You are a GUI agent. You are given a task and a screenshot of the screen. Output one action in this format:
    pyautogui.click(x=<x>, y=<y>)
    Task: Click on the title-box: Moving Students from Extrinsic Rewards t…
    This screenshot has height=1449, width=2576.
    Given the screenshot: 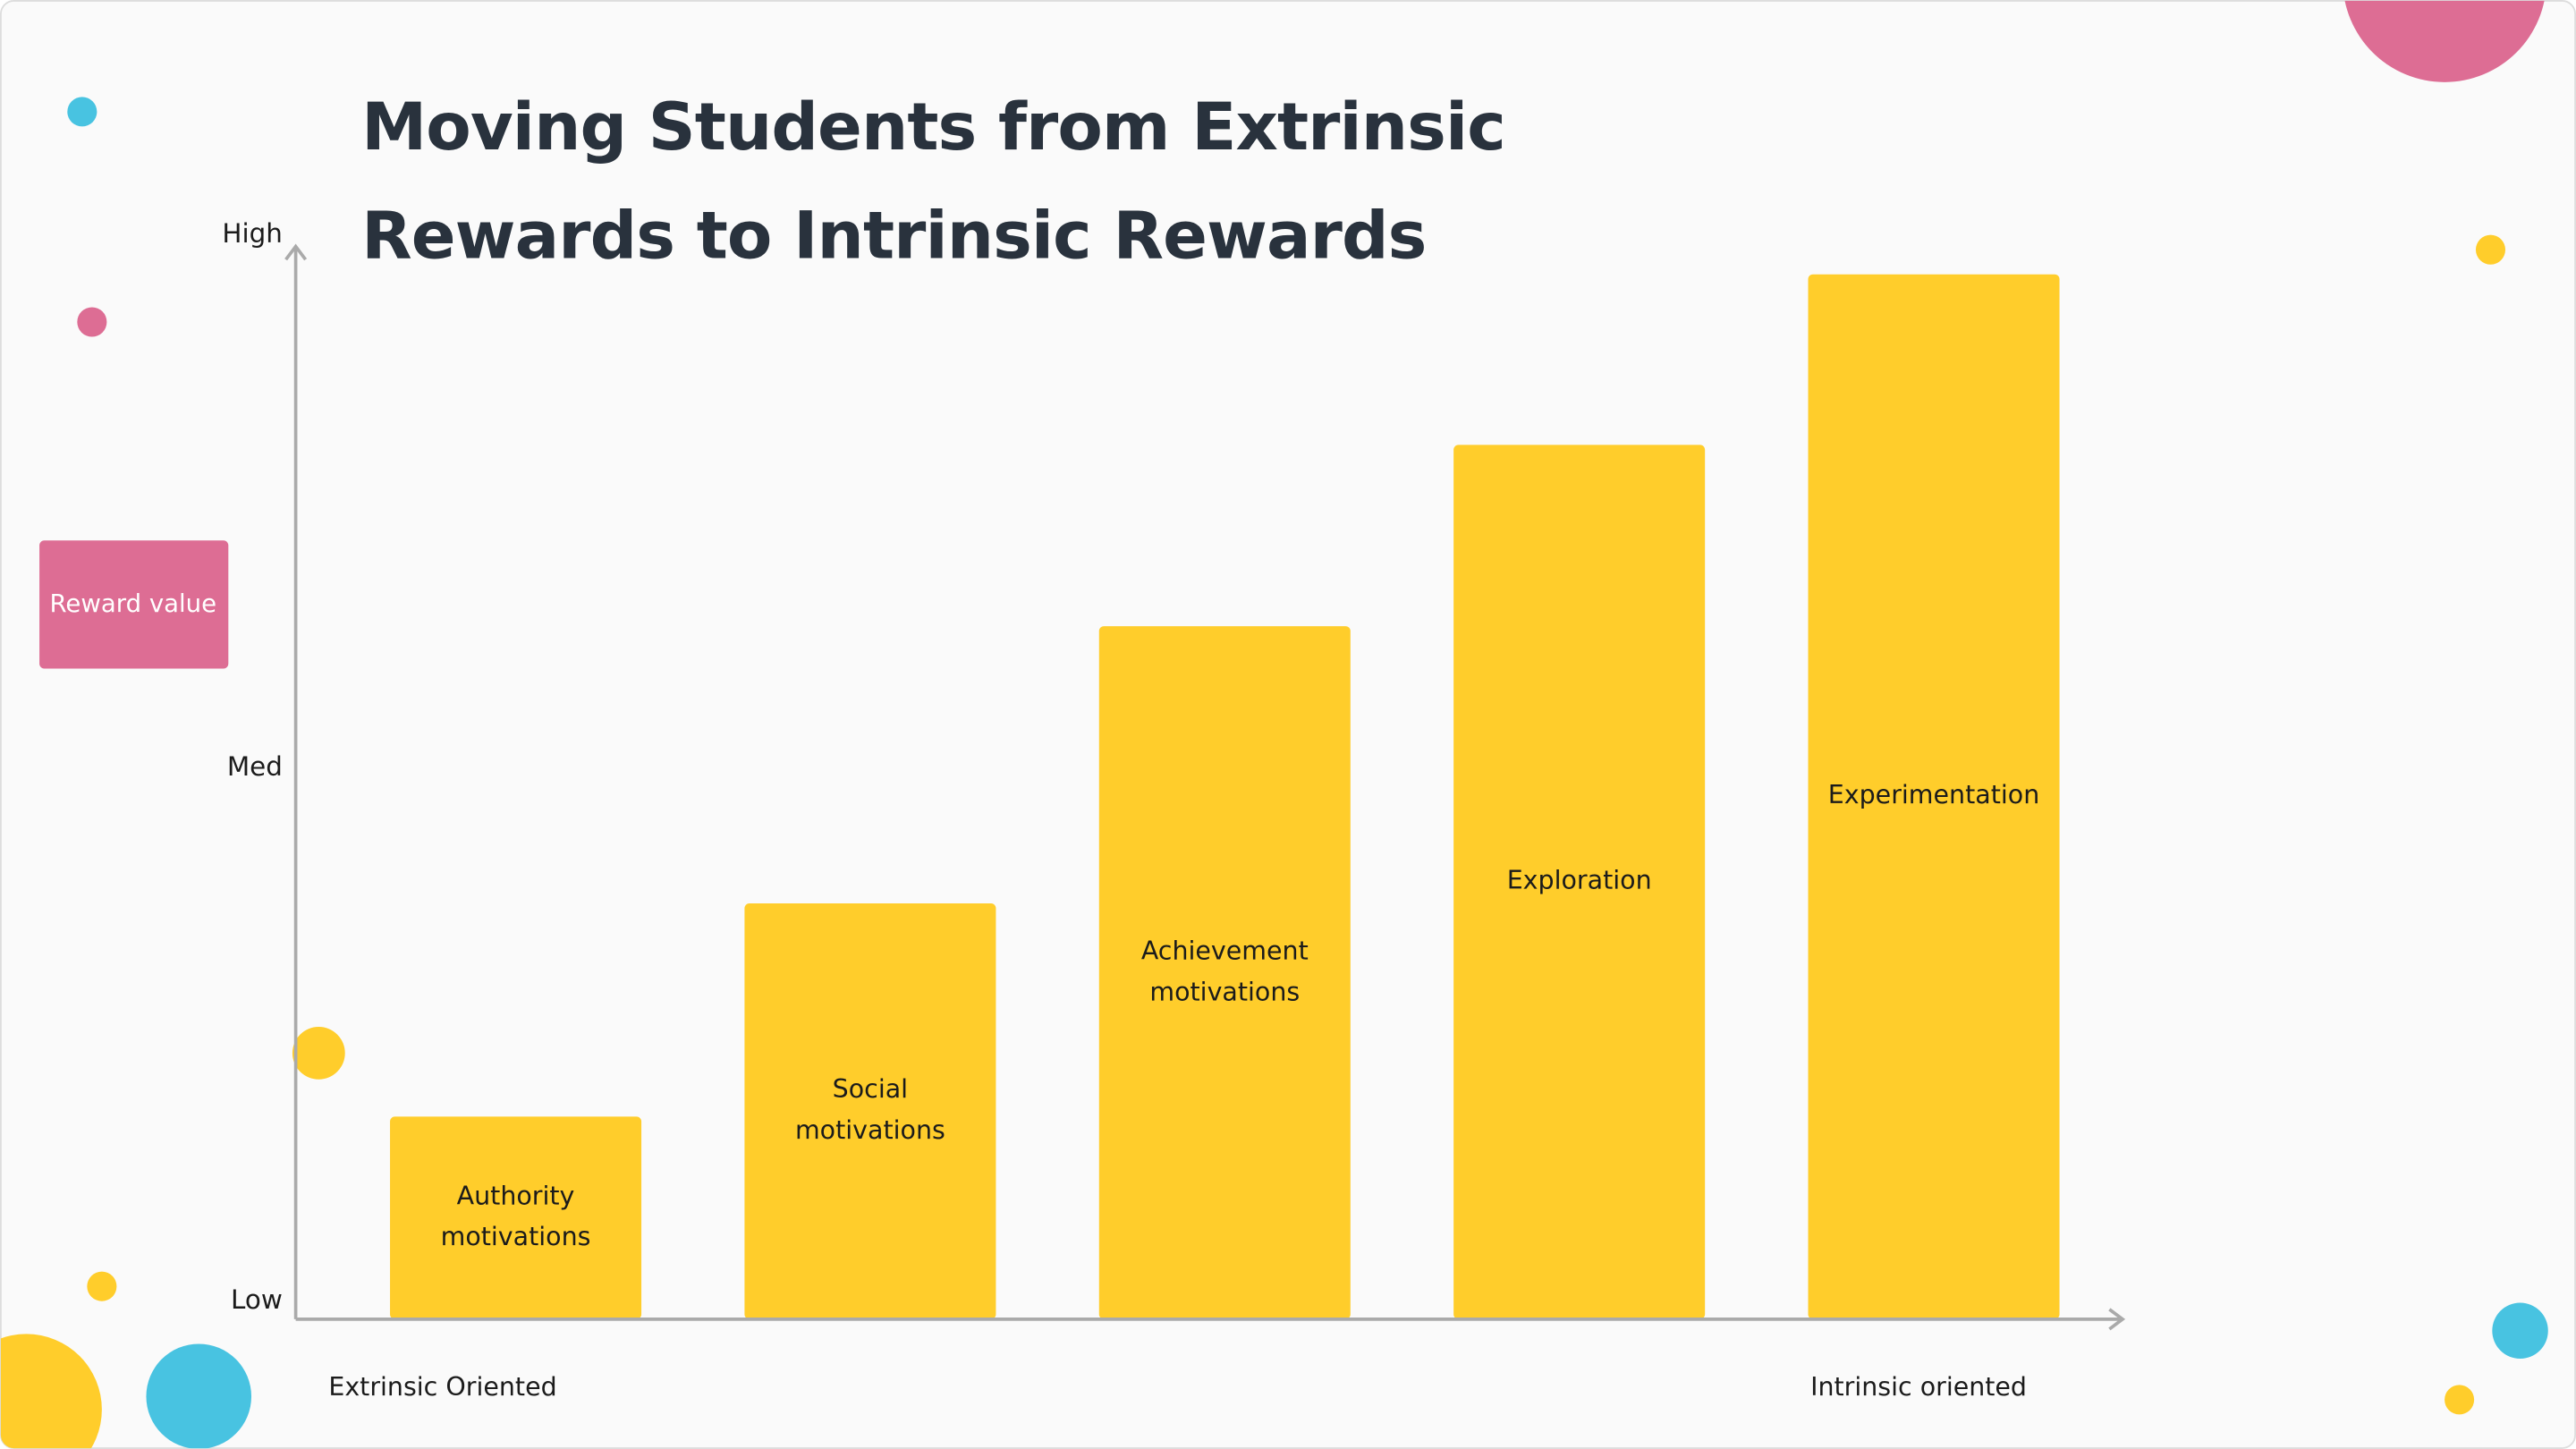 What is the action you would take?
    pyautogui.click(x=933, y=182)
    